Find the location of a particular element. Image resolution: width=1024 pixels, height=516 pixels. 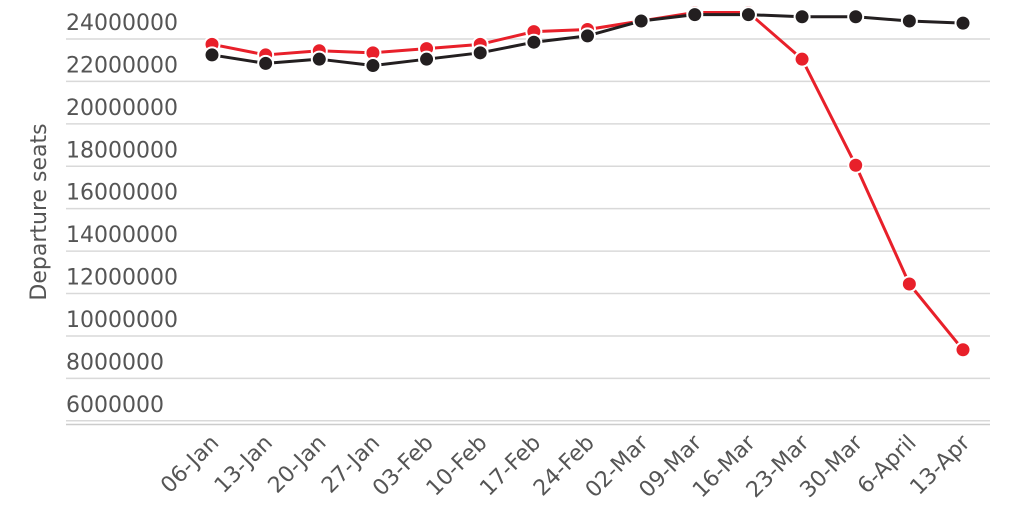

x-tick-label: 20-Jan is located at coordinates (298, 465).